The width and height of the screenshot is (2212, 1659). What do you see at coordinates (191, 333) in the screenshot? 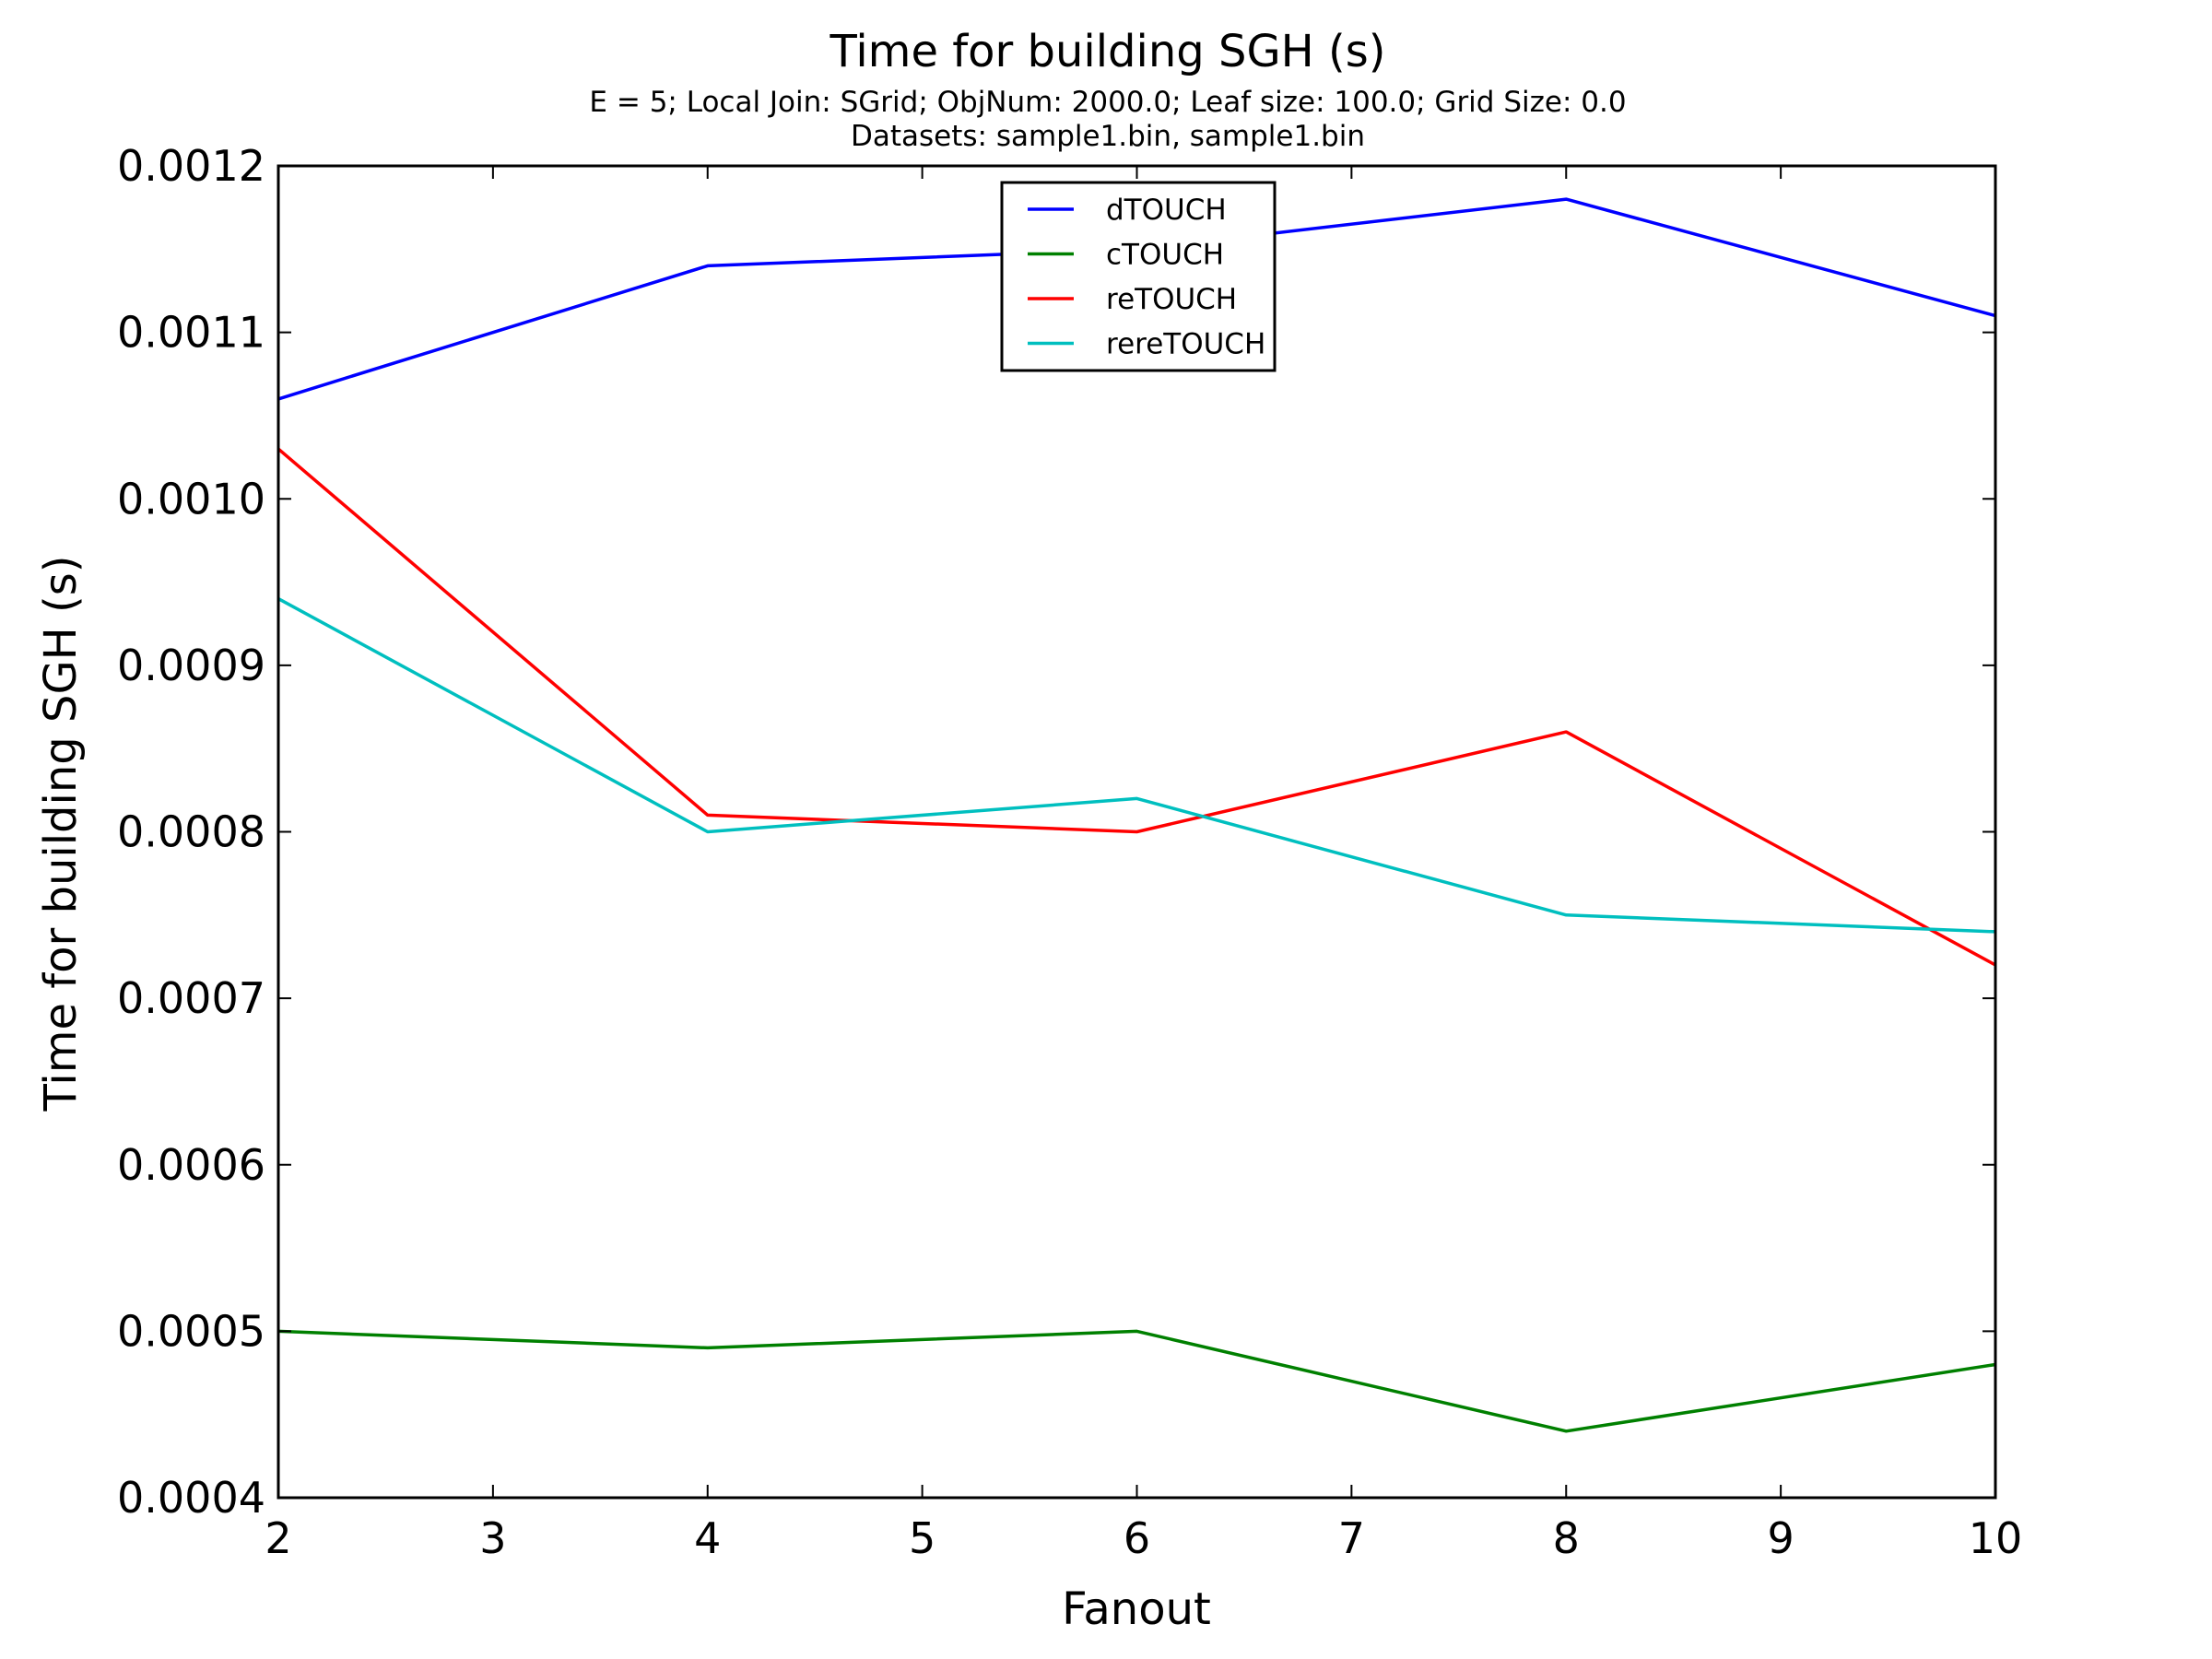
I see `y-tick-label: 0.0011` at bounding box center [191, 333].